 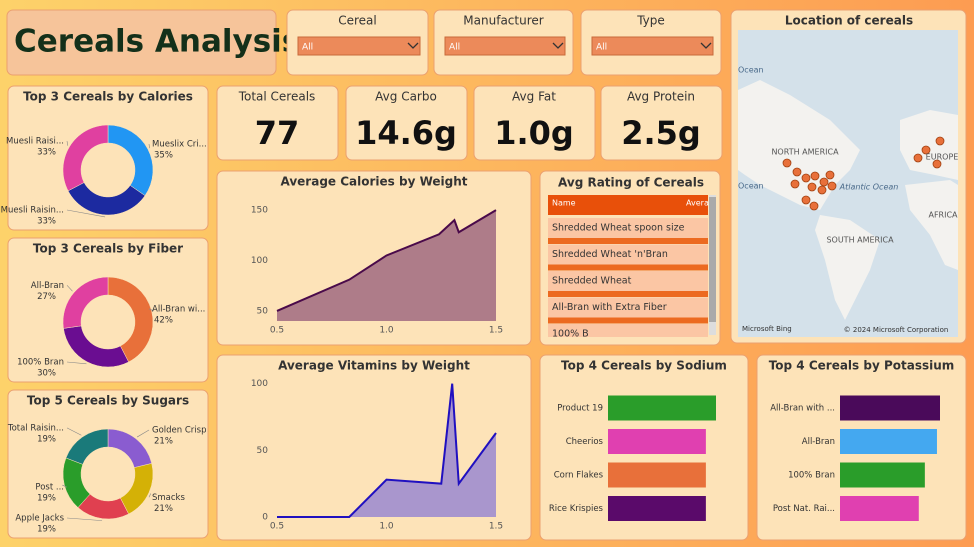 I want to click on x-tick-label: 0.5, so click(x=277, y=527).